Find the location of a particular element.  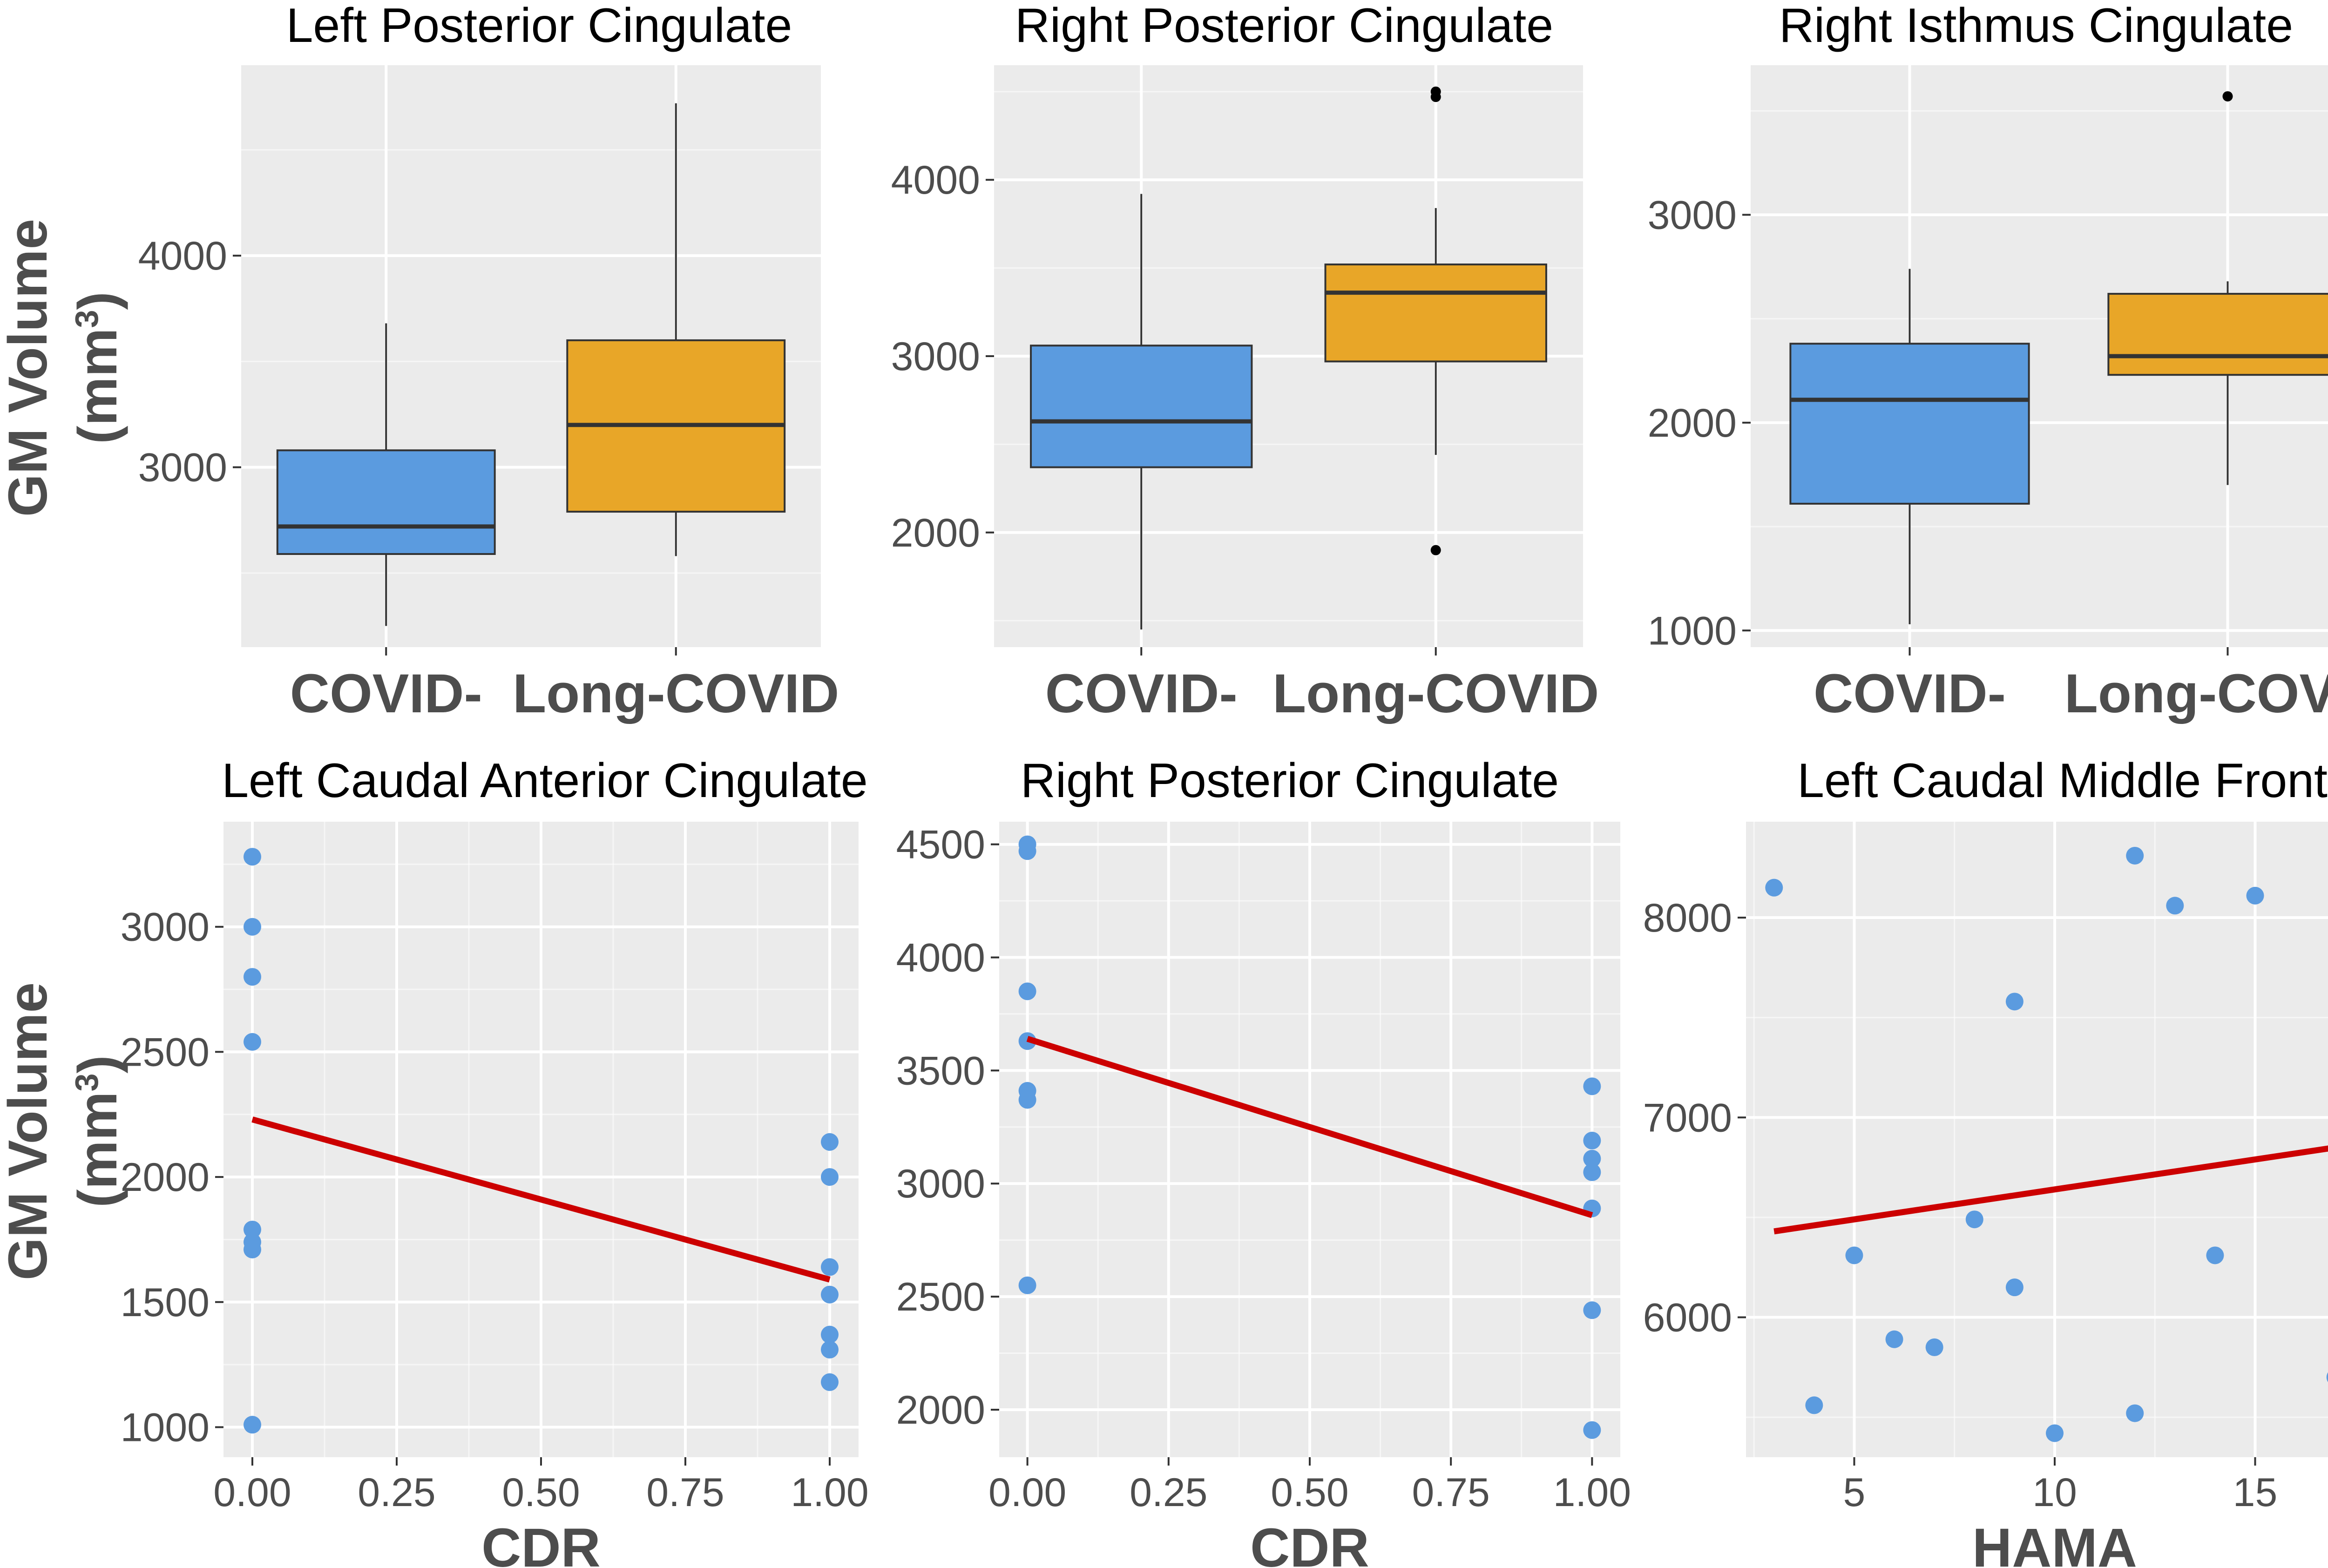

y-axis-label-top-unit-sup: 3 is located at coordinates (86, 319).